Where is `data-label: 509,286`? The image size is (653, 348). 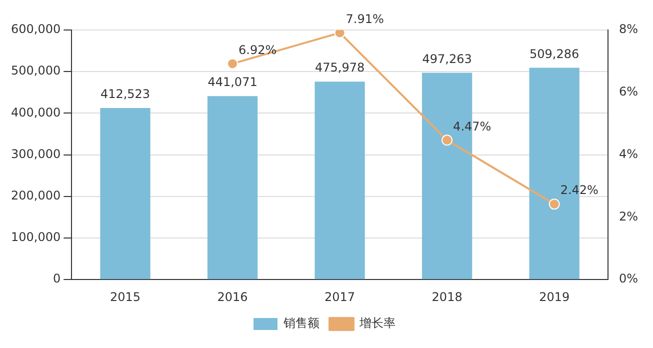
data-label: 509,286 is located at coordinates (555, 53).